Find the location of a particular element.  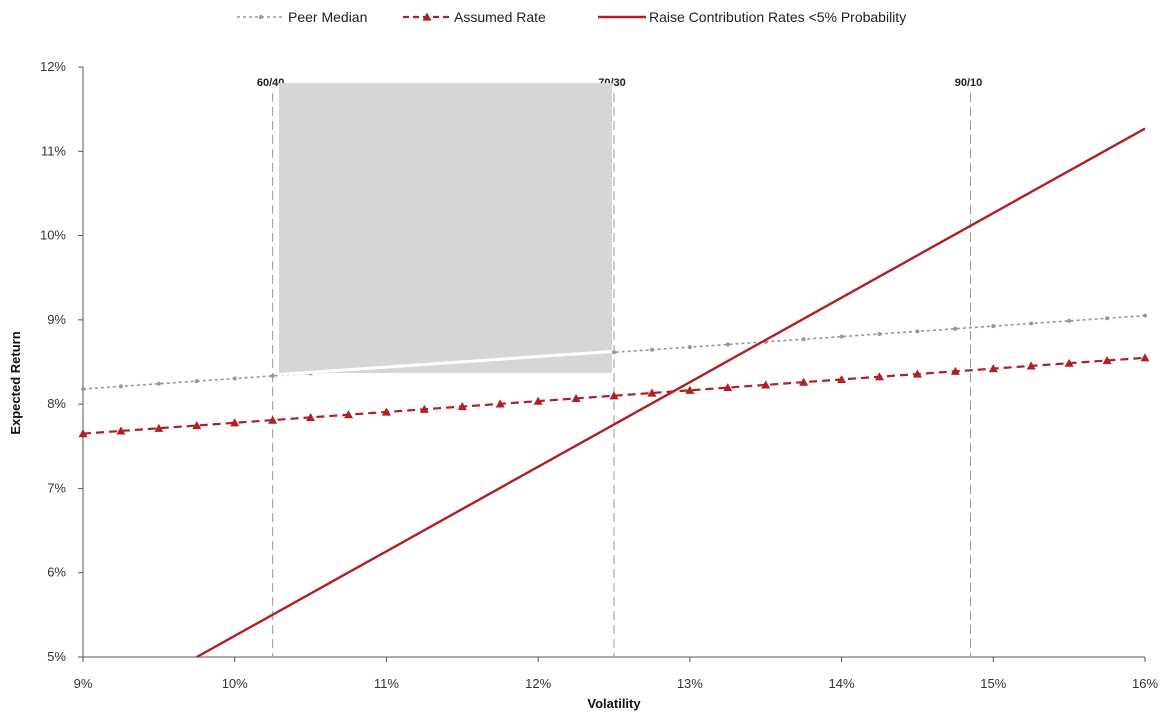

legend-label: Assumed Rate is located at coordinates (500, 17).